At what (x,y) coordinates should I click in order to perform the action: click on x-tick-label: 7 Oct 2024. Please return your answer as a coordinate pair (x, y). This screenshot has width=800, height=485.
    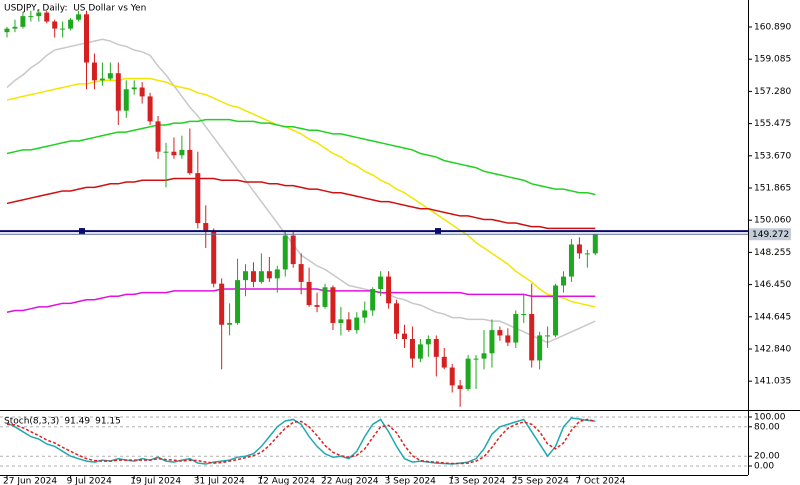
    Looking at the image, I should click on (600, 481).